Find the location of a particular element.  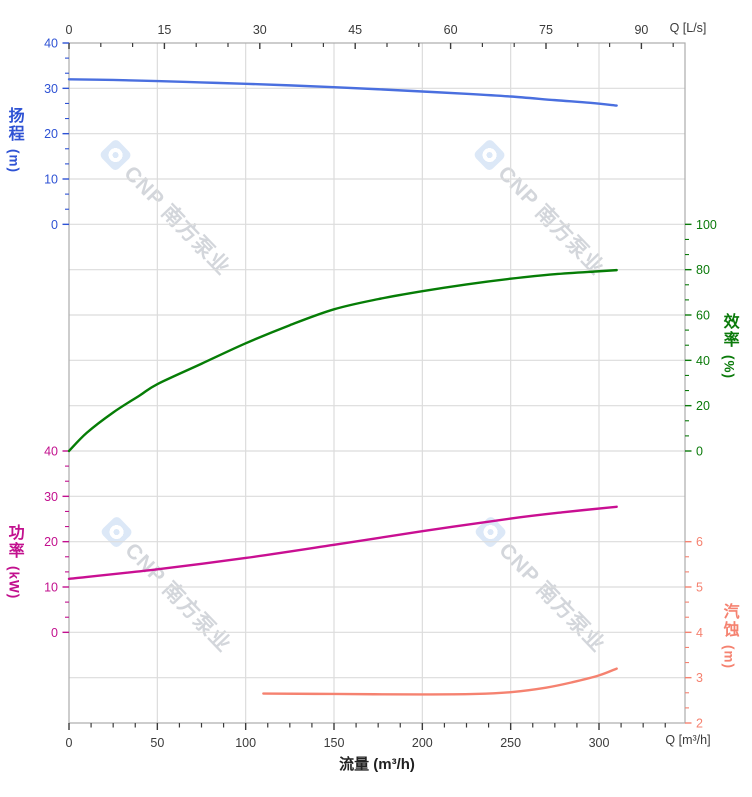

svg-text: 5 is located at coordinates (699, 588).